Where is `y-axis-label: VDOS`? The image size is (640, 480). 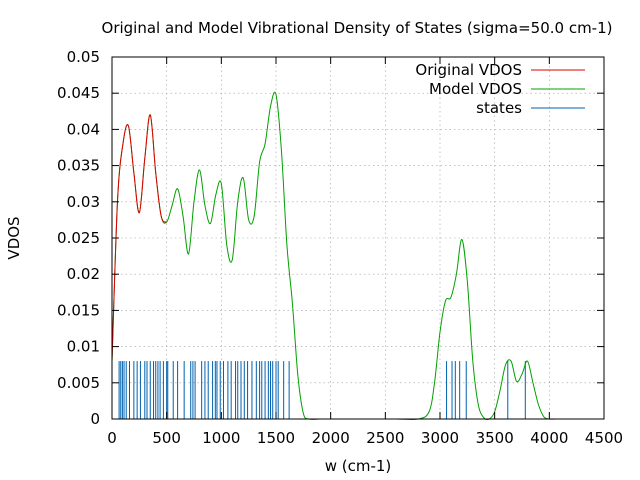 y-axis-label: VDOS is located at coordinates (14, 237).